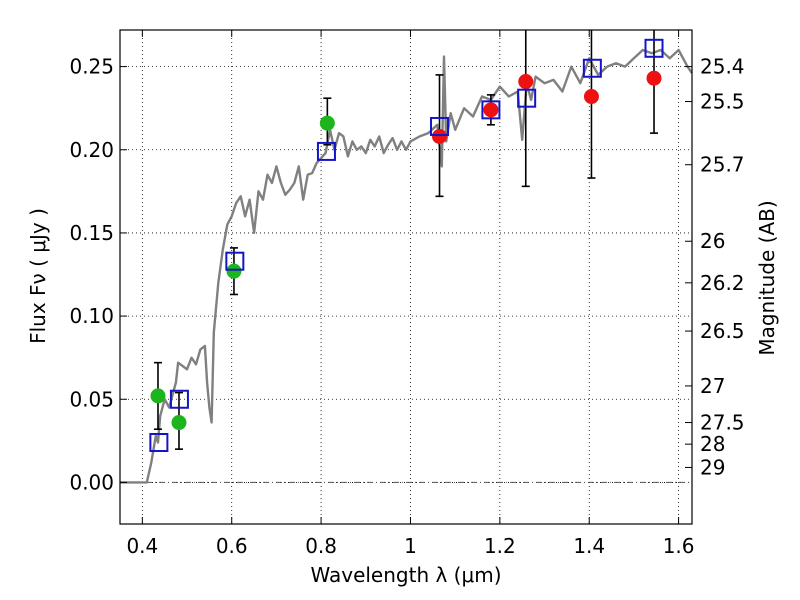 This screenshot has width=800, height=600. What do you see at coordinates (91, 275) in the screenshot?
I see `y-tick-labels: 0.00 0.05 0.10 0.15 0.20 0.25` at bounding box center [91, 275].